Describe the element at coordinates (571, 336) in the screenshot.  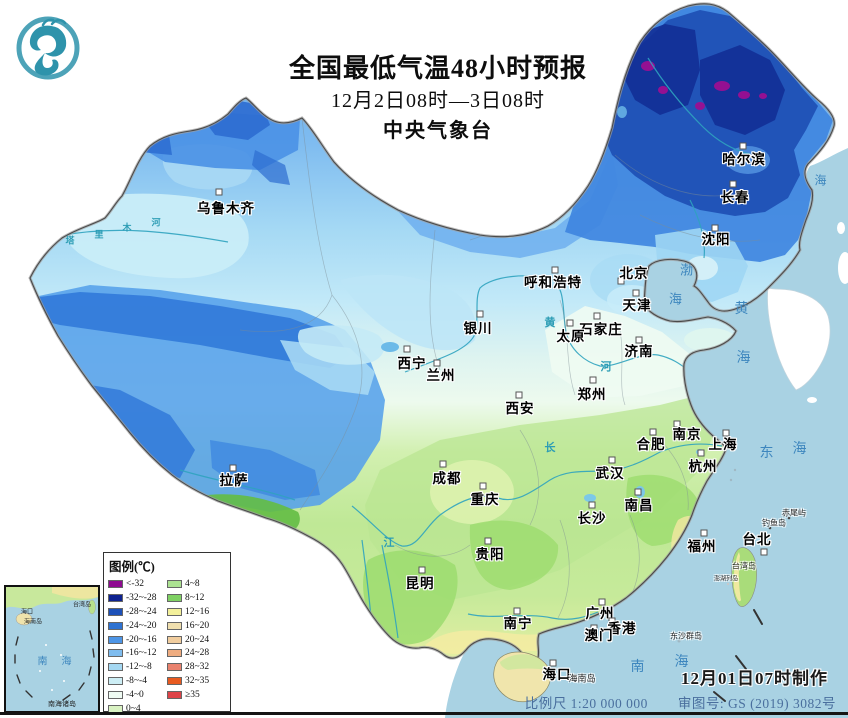
I see `city-label: 太原` at that location.